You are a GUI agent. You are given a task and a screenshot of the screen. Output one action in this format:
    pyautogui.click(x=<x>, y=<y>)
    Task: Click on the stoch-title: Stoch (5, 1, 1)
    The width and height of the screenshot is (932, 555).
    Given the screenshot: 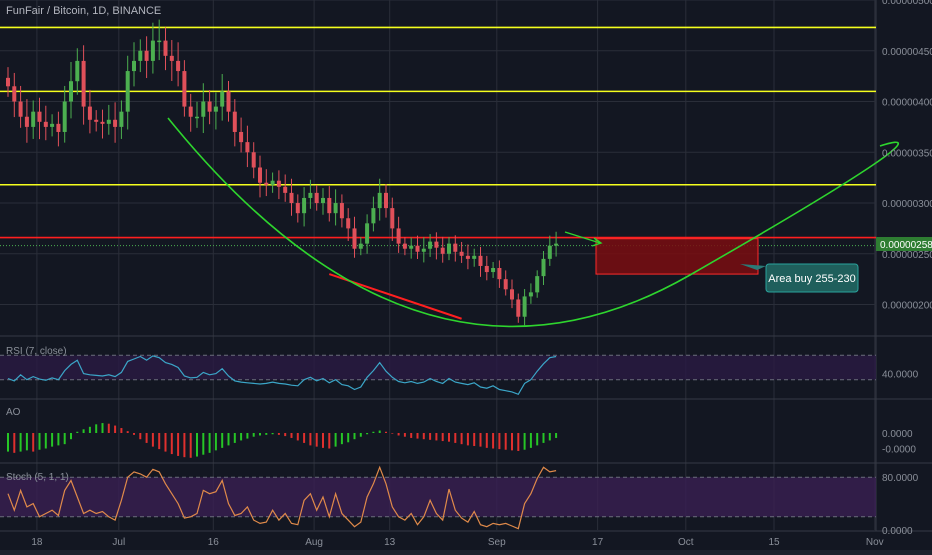 What is the action you would take?
    pyautogui.click(x=37, y=477)
    